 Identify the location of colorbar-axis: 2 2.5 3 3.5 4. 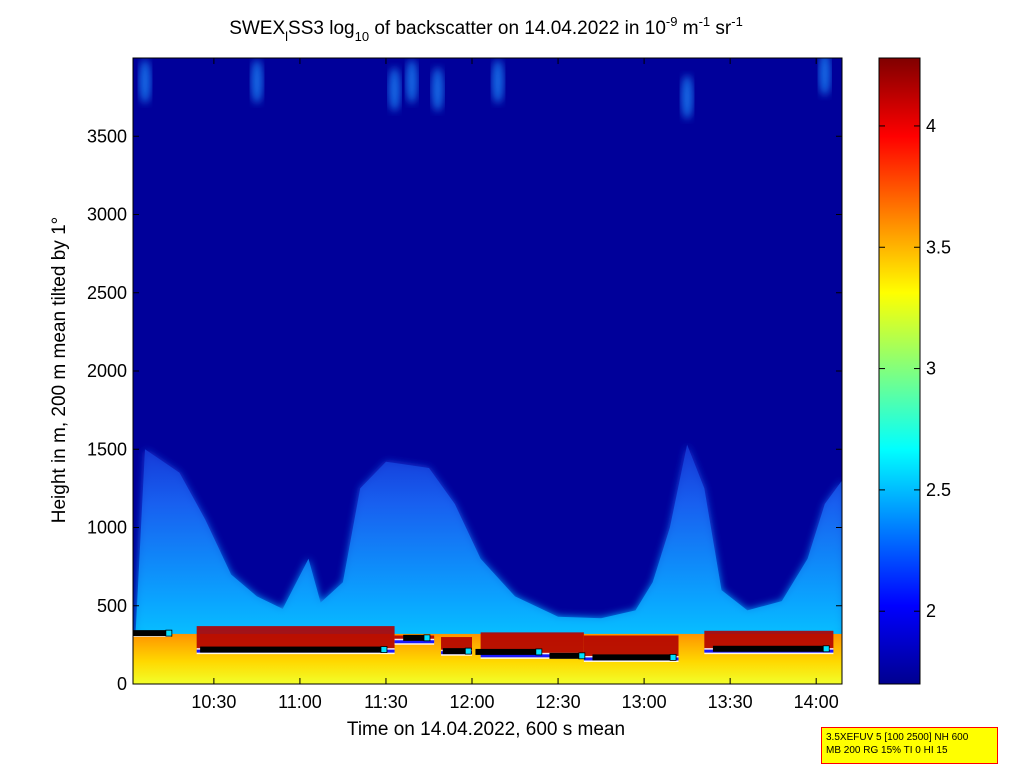
(915, 368).